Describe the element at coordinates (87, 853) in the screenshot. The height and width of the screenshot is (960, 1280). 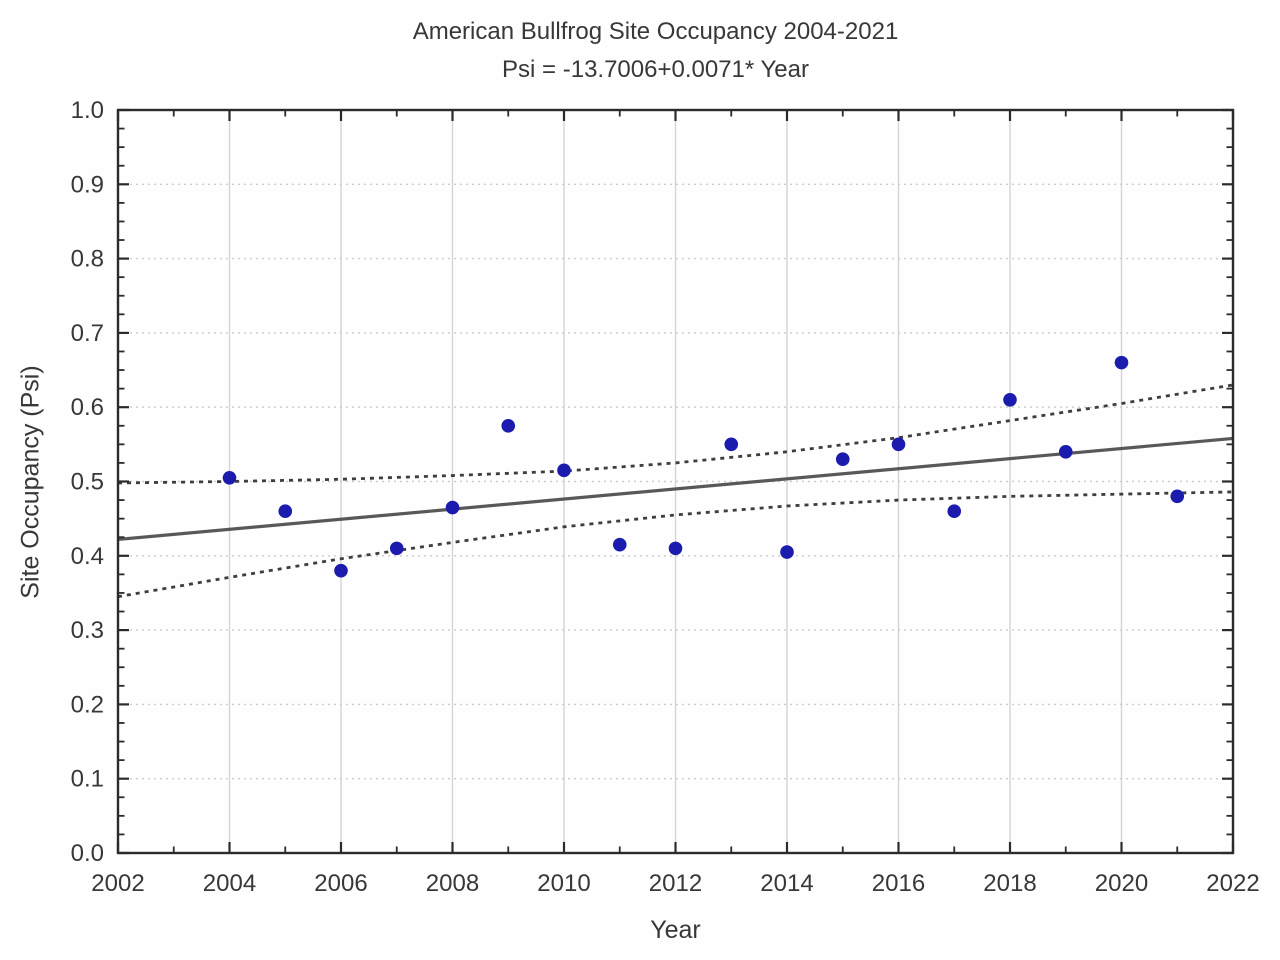
I see `y-tick-label: 0.0` at that location.